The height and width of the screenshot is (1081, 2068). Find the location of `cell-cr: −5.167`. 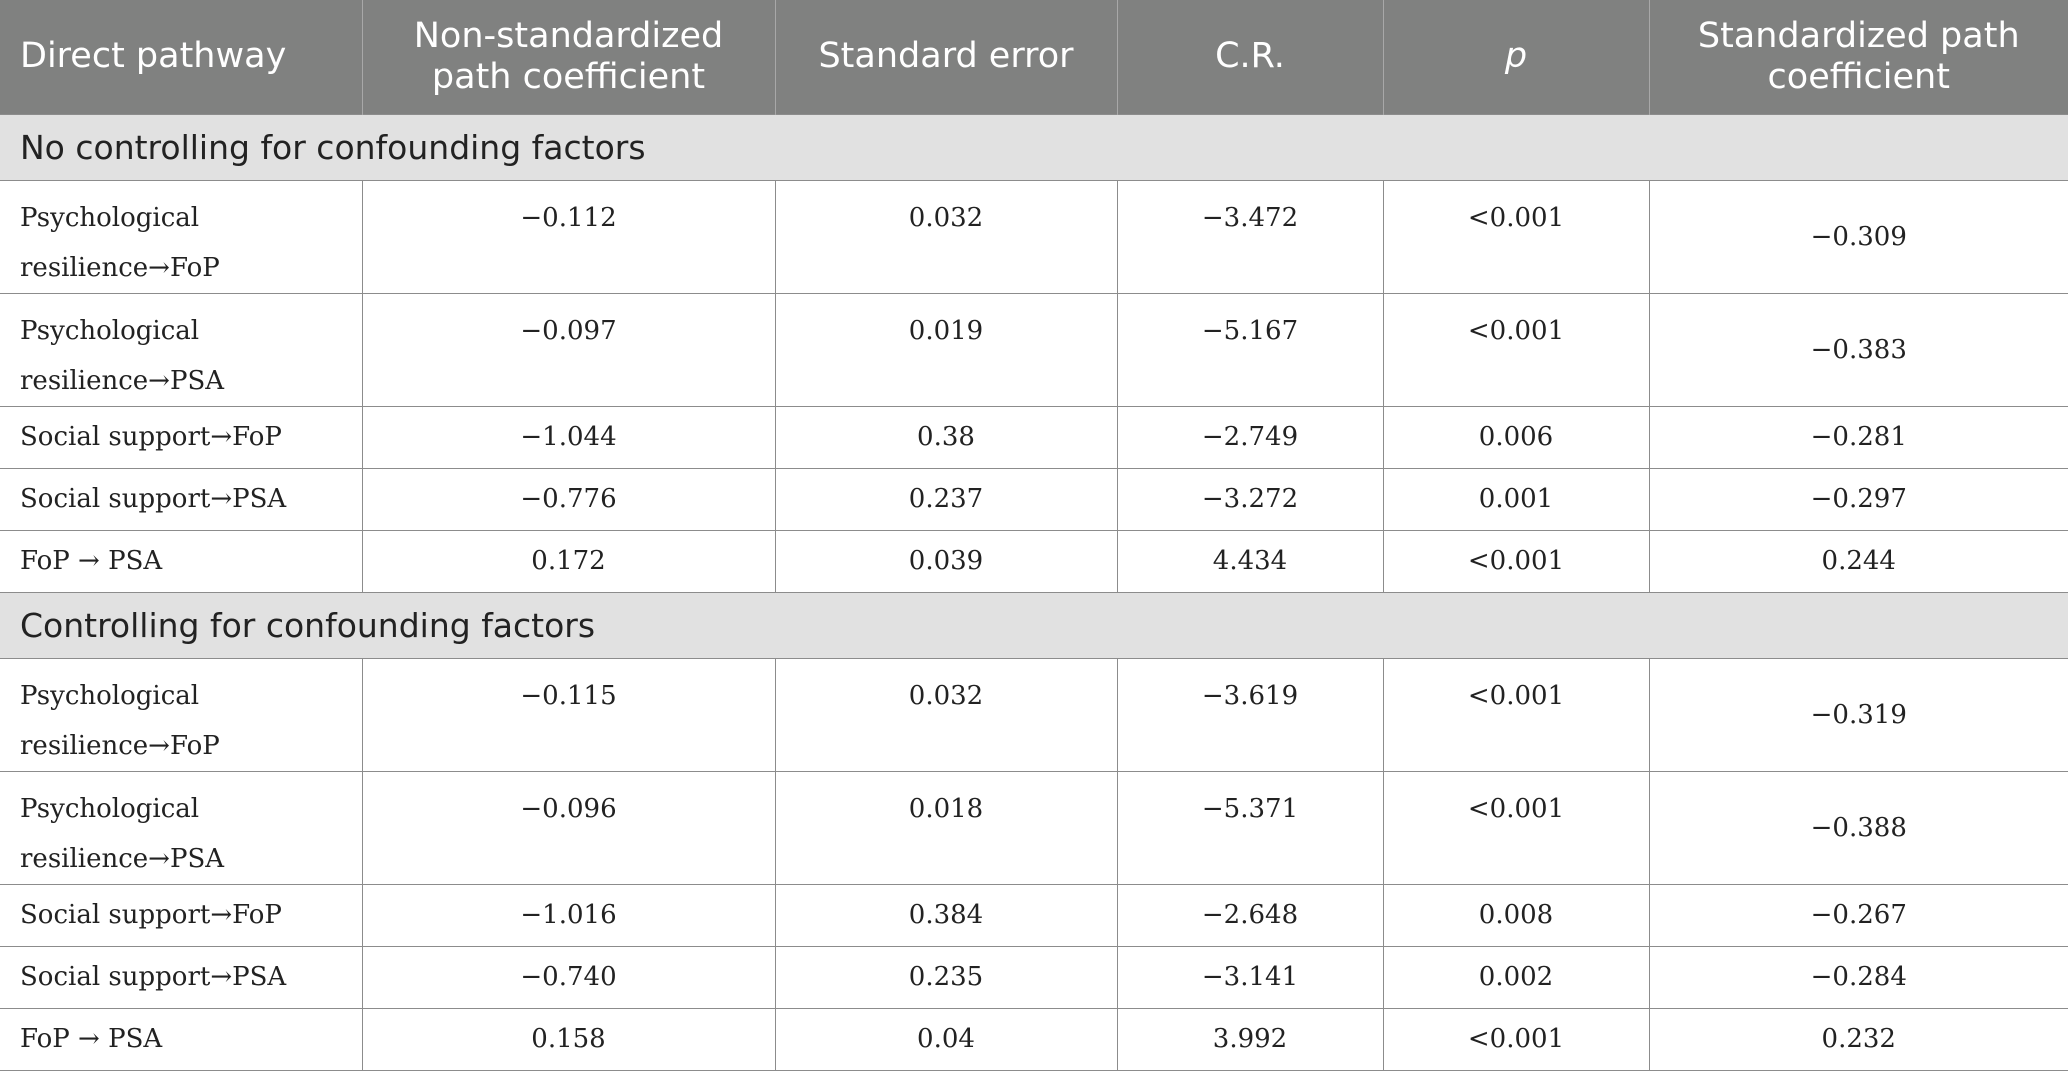

cell-cr: −5.167 is located at coordinates (1250, 349).